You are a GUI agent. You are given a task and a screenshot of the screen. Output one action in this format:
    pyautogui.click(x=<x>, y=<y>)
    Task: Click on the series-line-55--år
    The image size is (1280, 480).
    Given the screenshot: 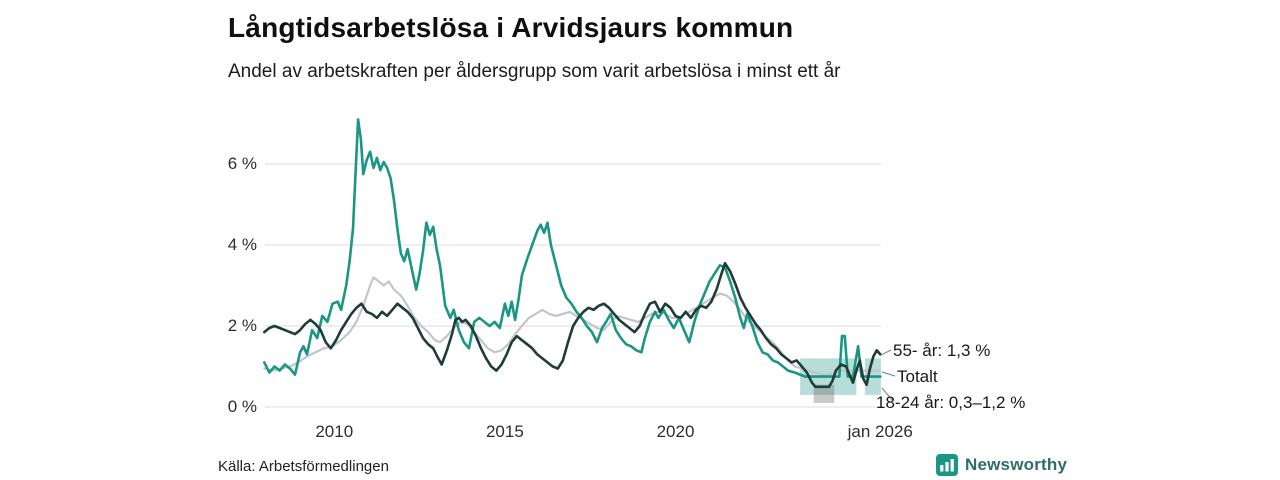 What is the action you would take?
    pyautogui.click(x=572, y=325)
    